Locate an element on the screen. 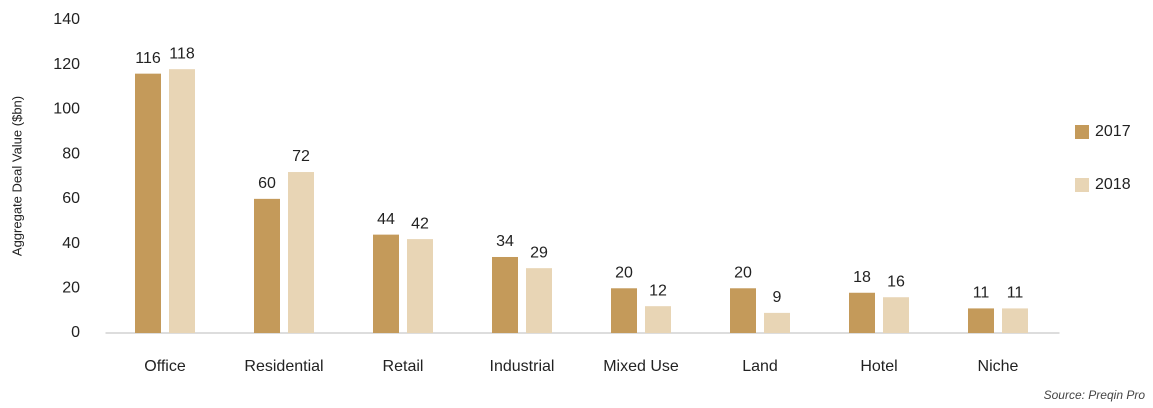  data-label: 44 is located at coordinates (386, 219).